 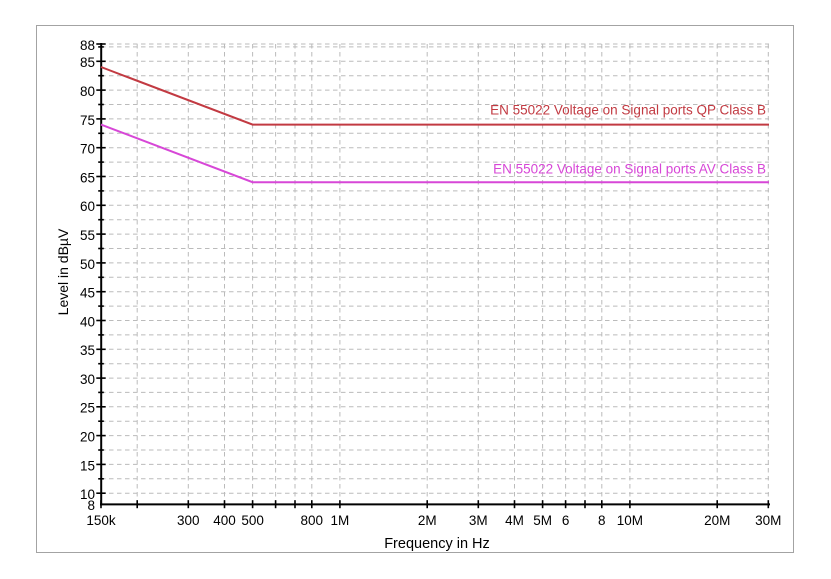 I want to click on svg-text: 3M, so click(x=478, y=520).